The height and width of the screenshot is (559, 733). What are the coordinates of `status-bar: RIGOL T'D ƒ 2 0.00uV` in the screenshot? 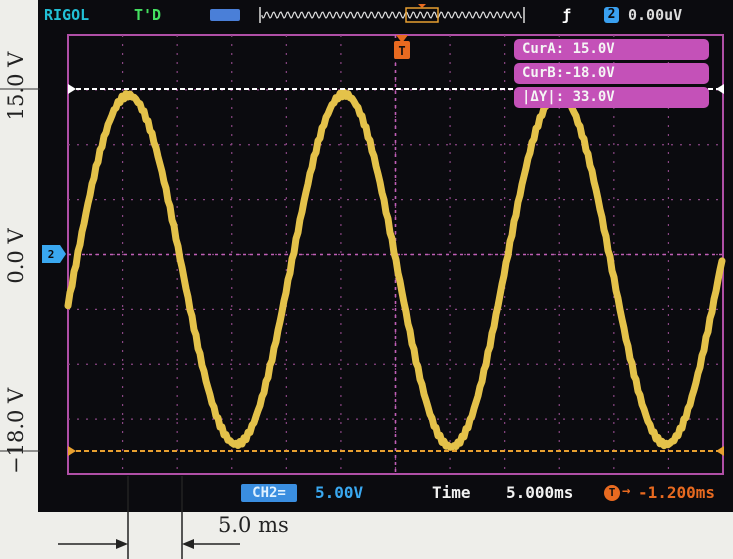 It's located at (385, 16).